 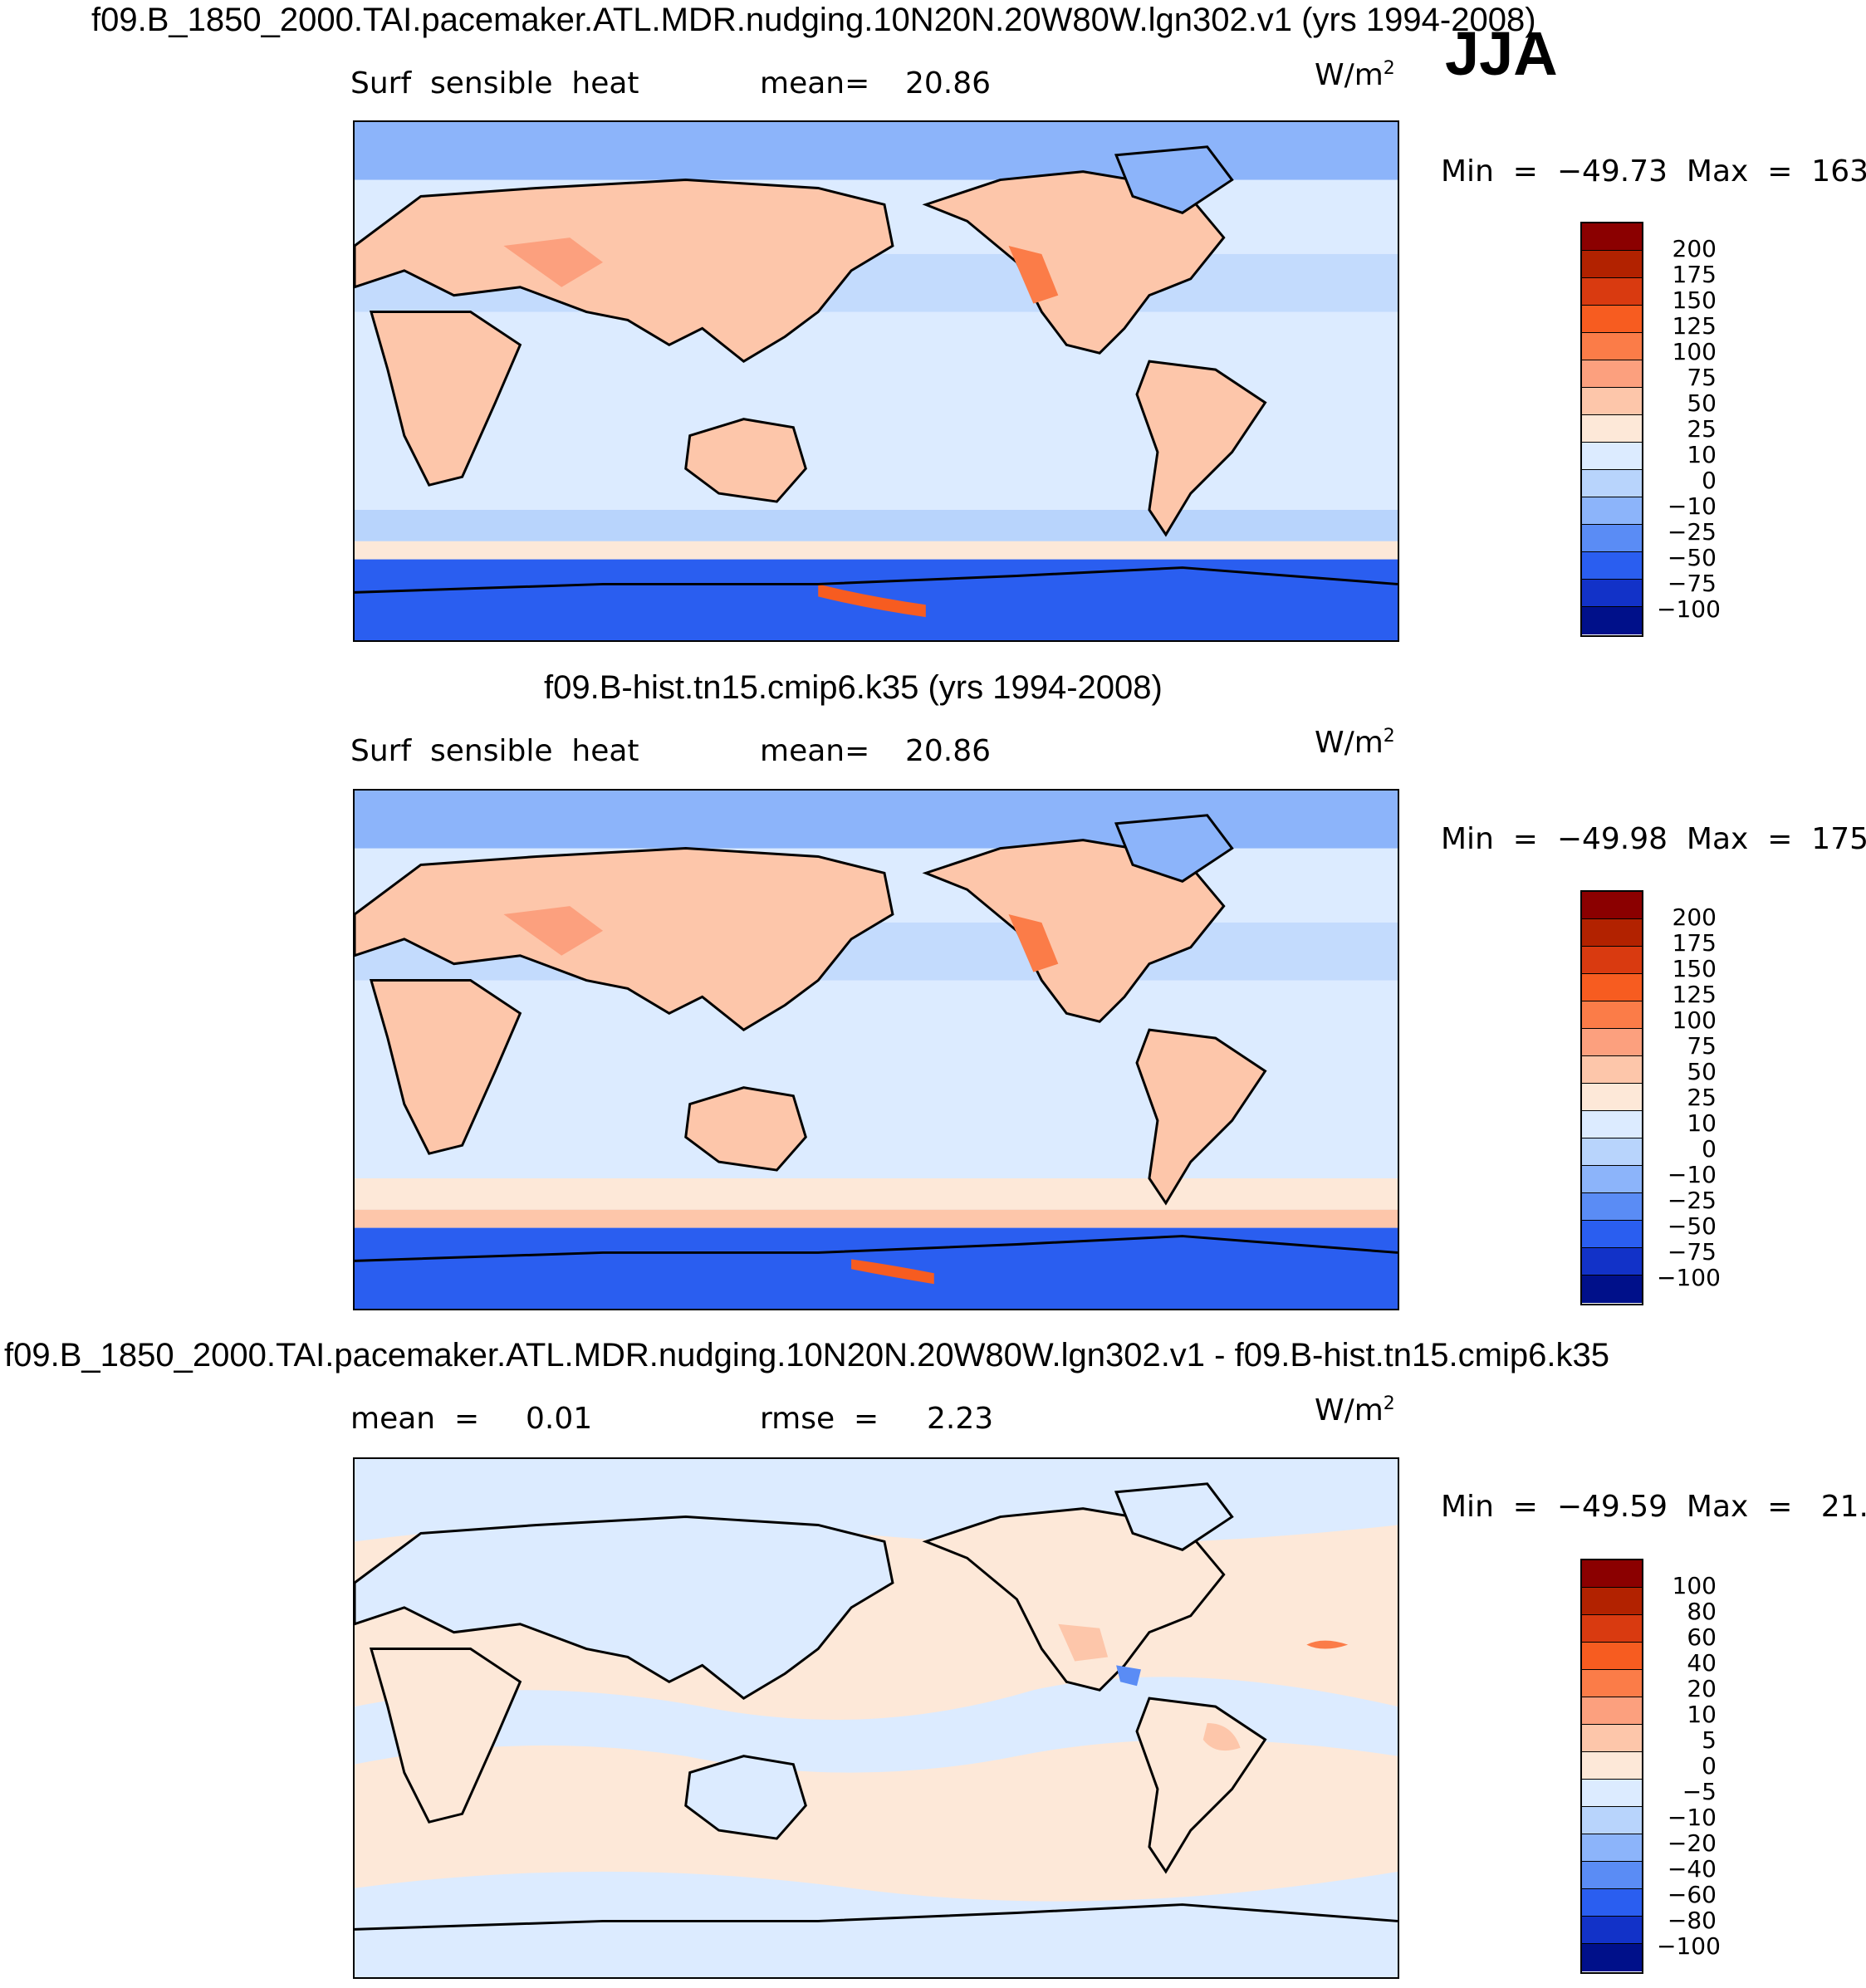 I want to click on panel-1-colorbar-tick: −10, so click(x=1692, y=506).